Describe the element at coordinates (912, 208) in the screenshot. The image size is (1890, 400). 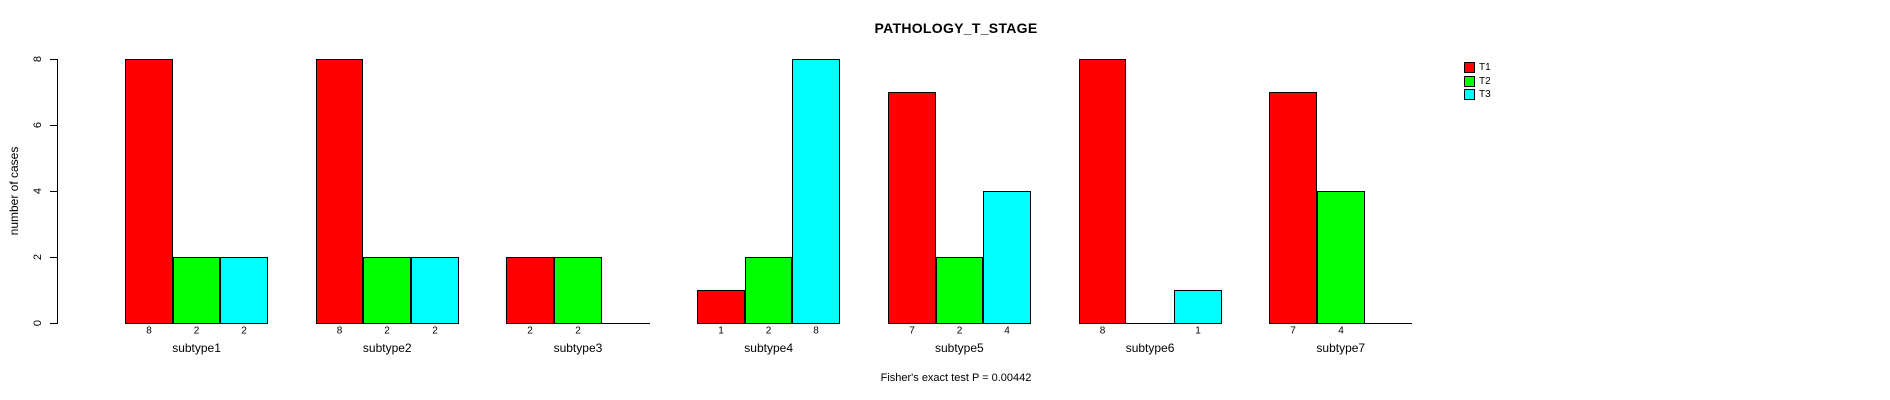
I see `bar-subtype5-T1` at that location.